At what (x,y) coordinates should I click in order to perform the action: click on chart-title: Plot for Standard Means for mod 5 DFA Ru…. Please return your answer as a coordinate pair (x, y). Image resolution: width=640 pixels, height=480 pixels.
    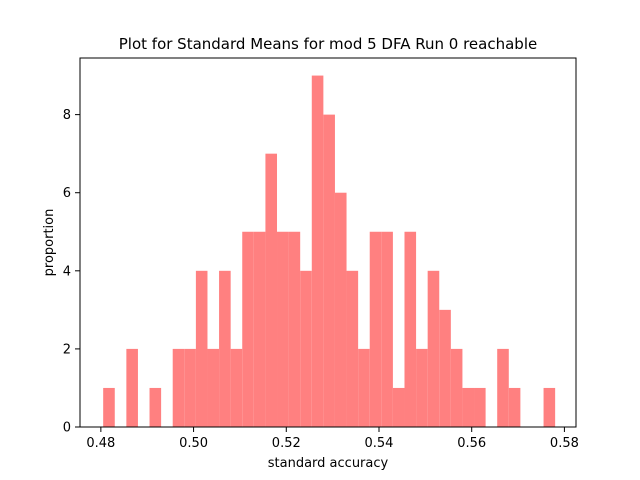
    Looking at the image, I should click on (328, 44).